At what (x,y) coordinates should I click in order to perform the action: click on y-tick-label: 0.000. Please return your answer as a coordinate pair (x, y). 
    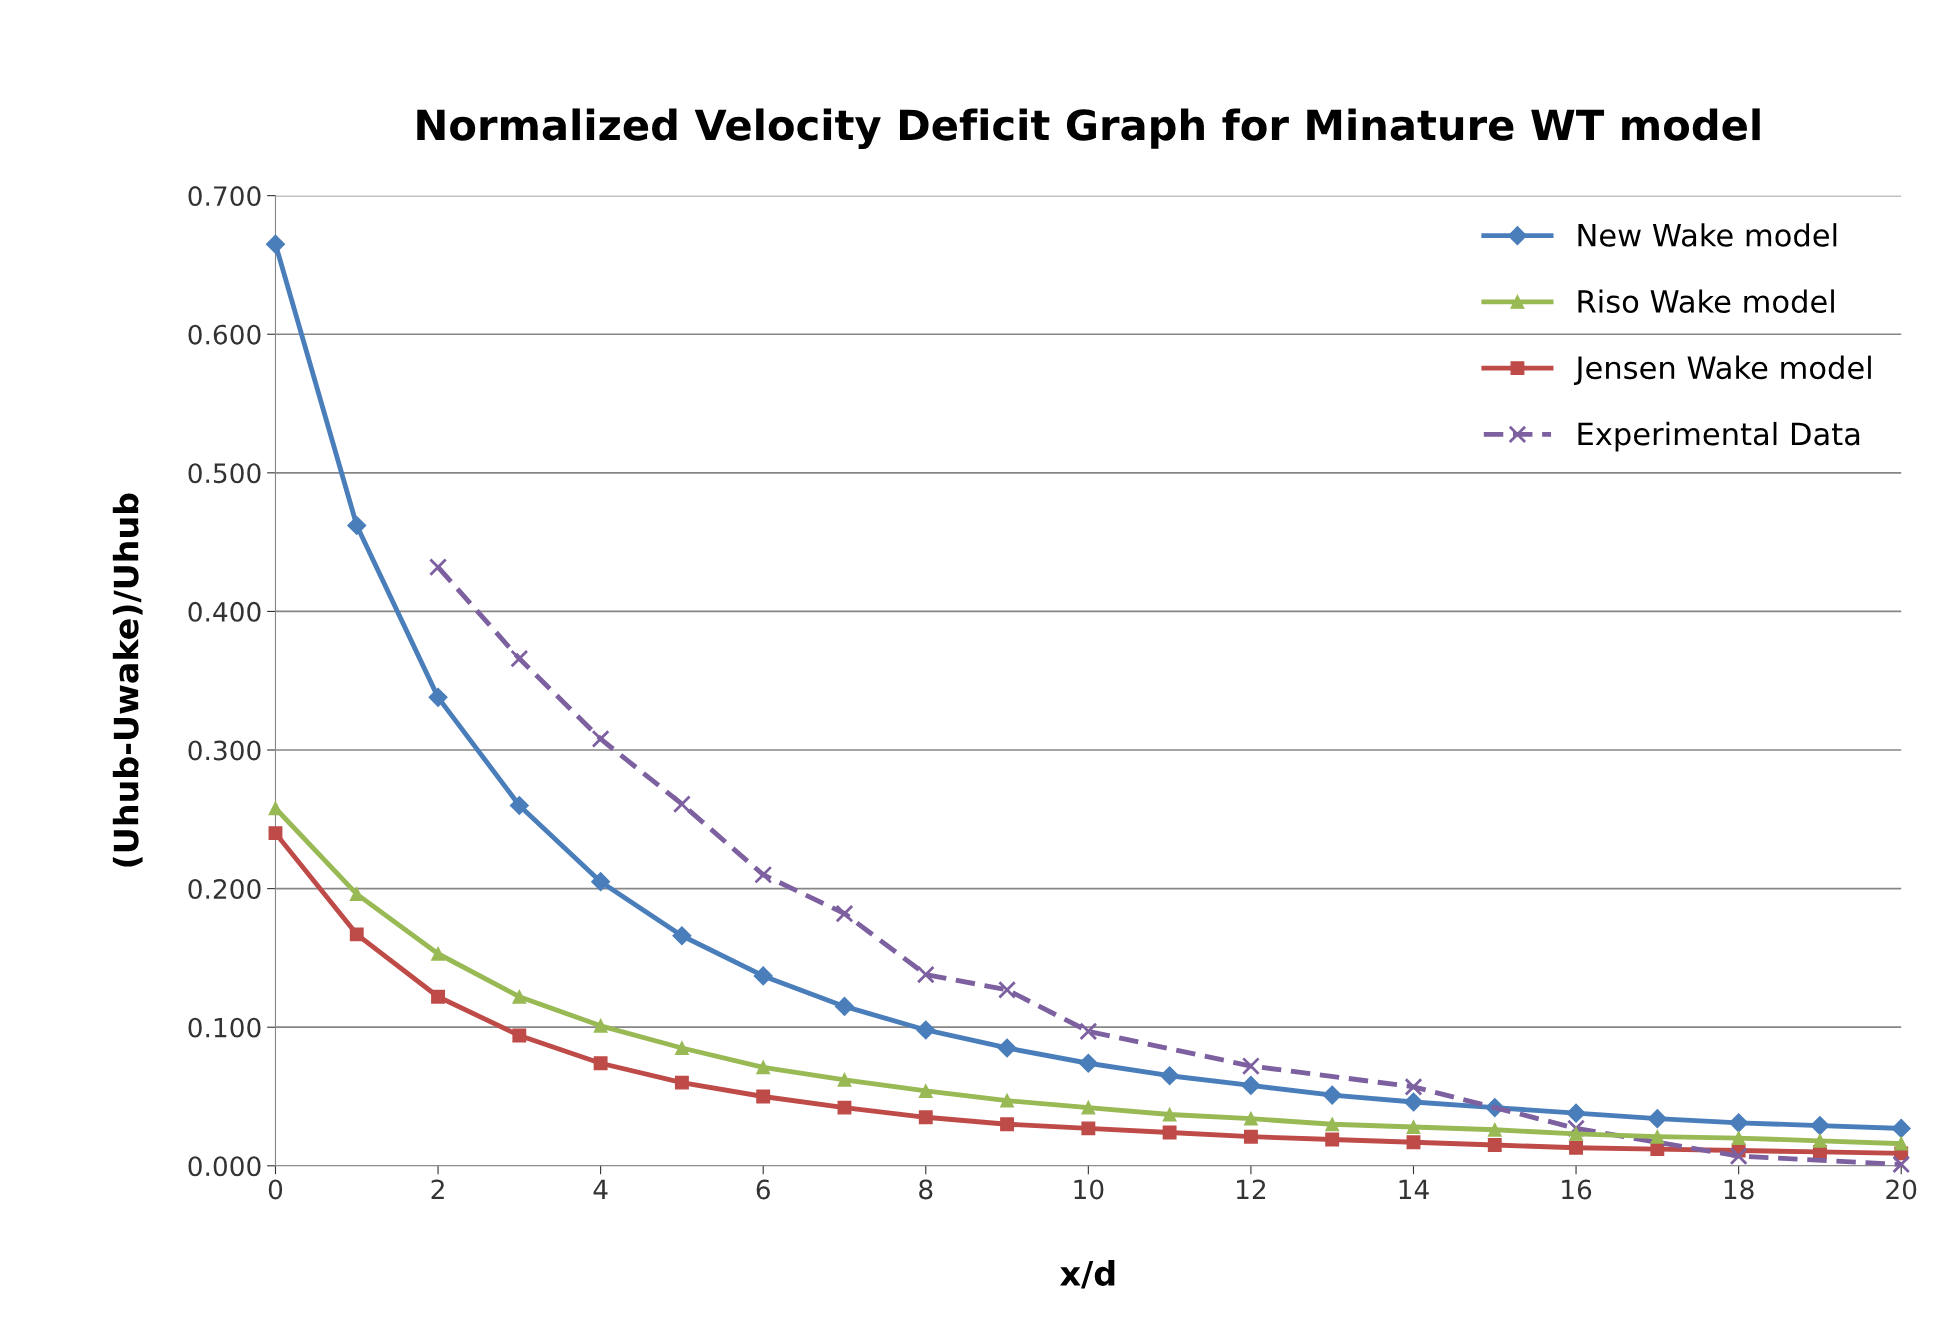
    Looking at the image, I should click on (224, 1166).